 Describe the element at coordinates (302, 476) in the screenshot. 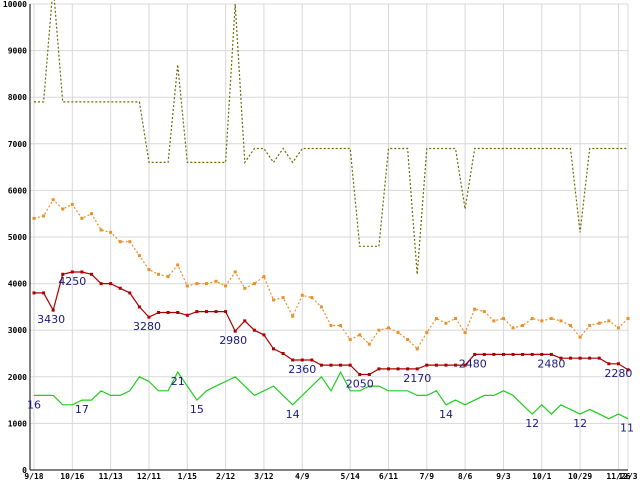

I see `x-tick-label: 4/9` at that location.